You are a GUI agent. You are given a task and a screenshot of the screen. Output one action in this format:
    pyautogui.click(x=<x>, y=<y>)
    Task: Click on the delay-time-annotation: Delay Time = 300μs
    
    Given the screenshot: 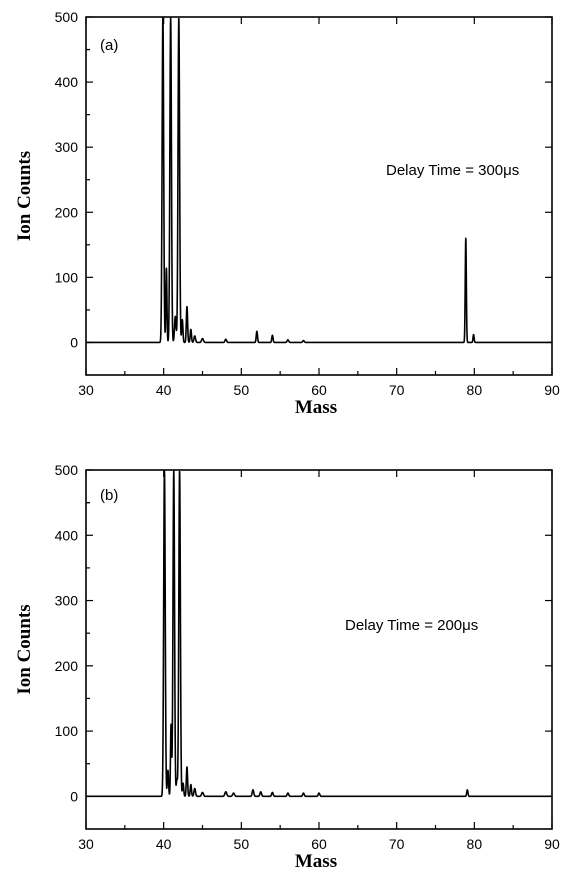 What is the action you would take?
    pyautogui.click(x=452, y=170)
    